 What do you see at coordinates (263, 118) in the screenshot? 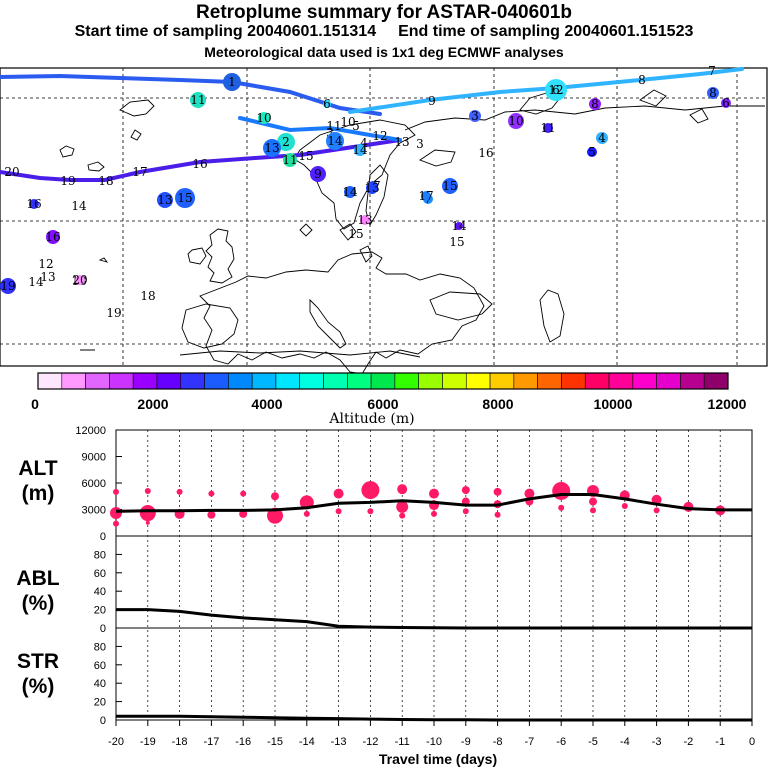
I see `map-marker-label: 10` at bounding box center [263, 118].